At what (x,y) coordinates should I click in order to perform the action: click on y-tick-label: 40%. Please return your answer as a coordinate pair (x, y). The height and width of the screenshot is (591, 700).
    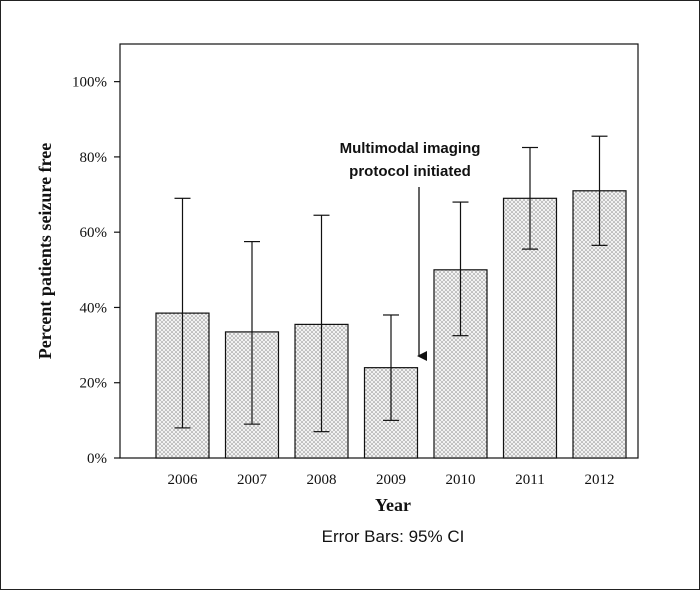
    Looking at the image, I should click on (94, 308).